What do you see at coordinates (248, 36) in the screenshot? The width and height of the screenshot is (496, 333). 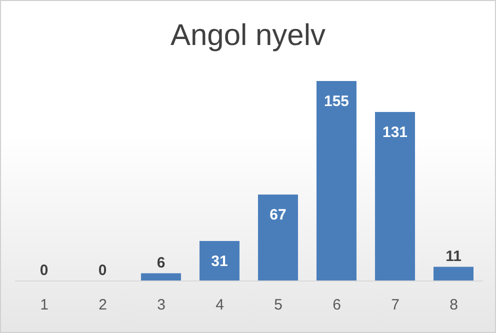 I see `chart-title: Angol nyelv` at bounding box center [248, 36].